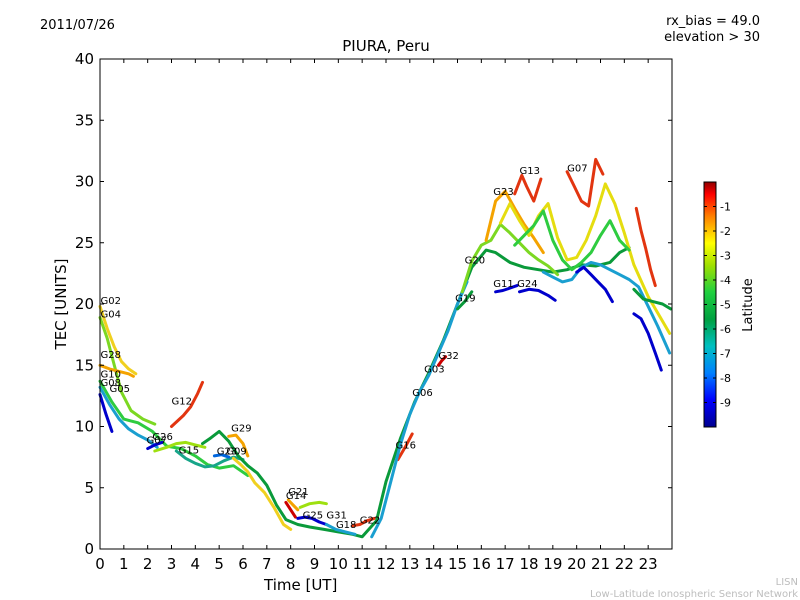 The image size is (800, 600). Describe the element at coordinates (475, 261) in the screenshot. I see `sat-label-g20: G20` at that location.